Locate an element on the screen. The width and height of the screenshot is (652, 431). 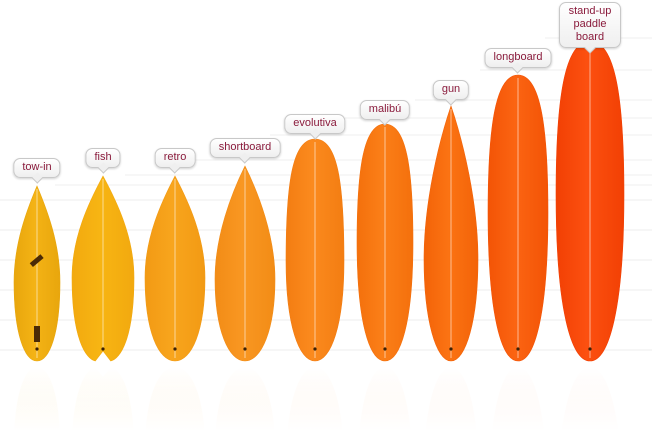
reflection-fade is located at coordinates (326, 400).